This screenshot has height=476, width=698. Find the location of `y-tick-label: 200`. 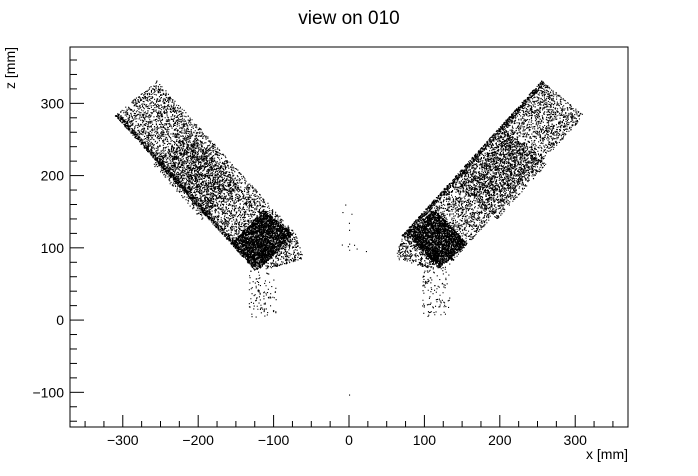

y-tick-label: 200 is located at coordinates (53, 176).